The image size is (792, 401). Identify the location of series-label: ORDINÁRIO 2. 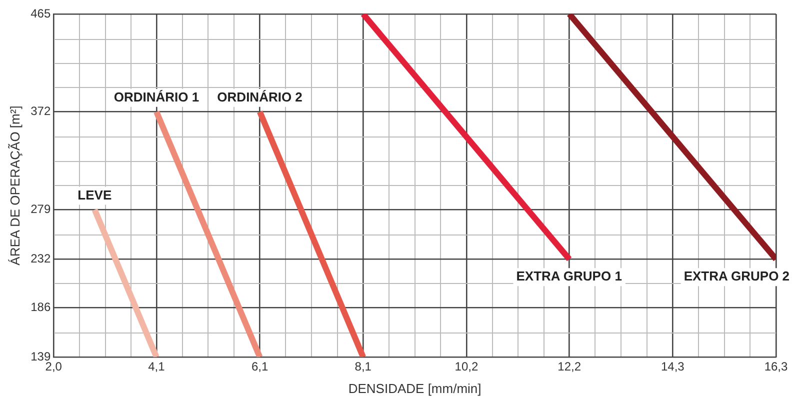
(259, 96).